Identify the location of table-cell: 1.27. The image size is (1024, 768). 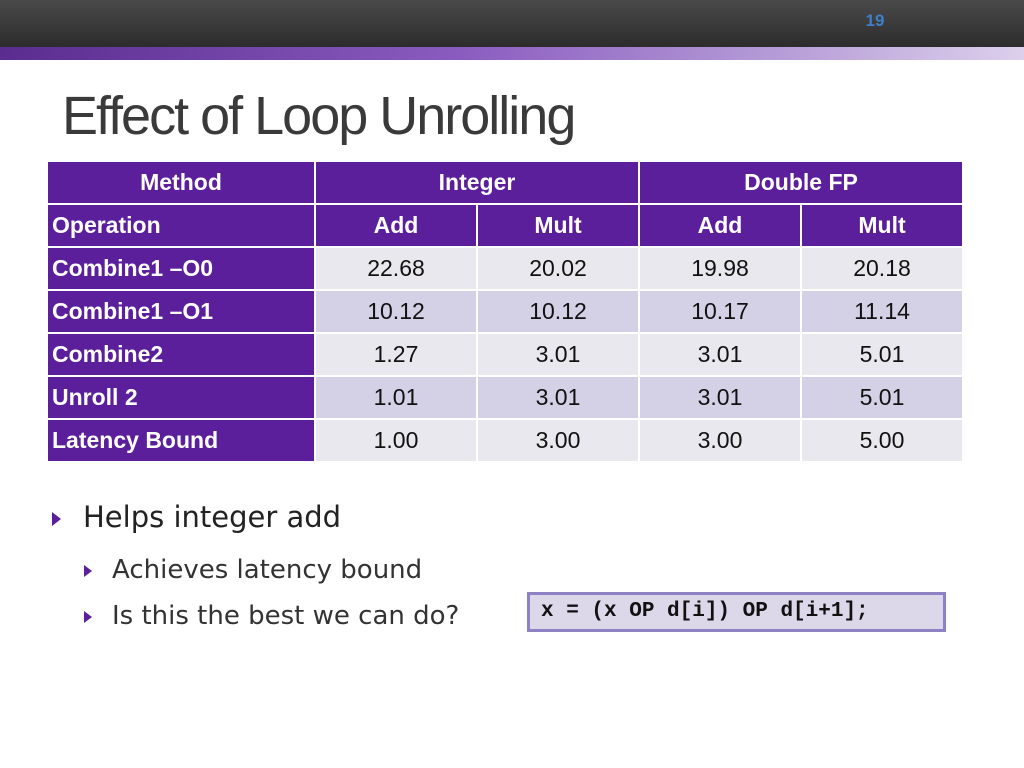
(396, 354).